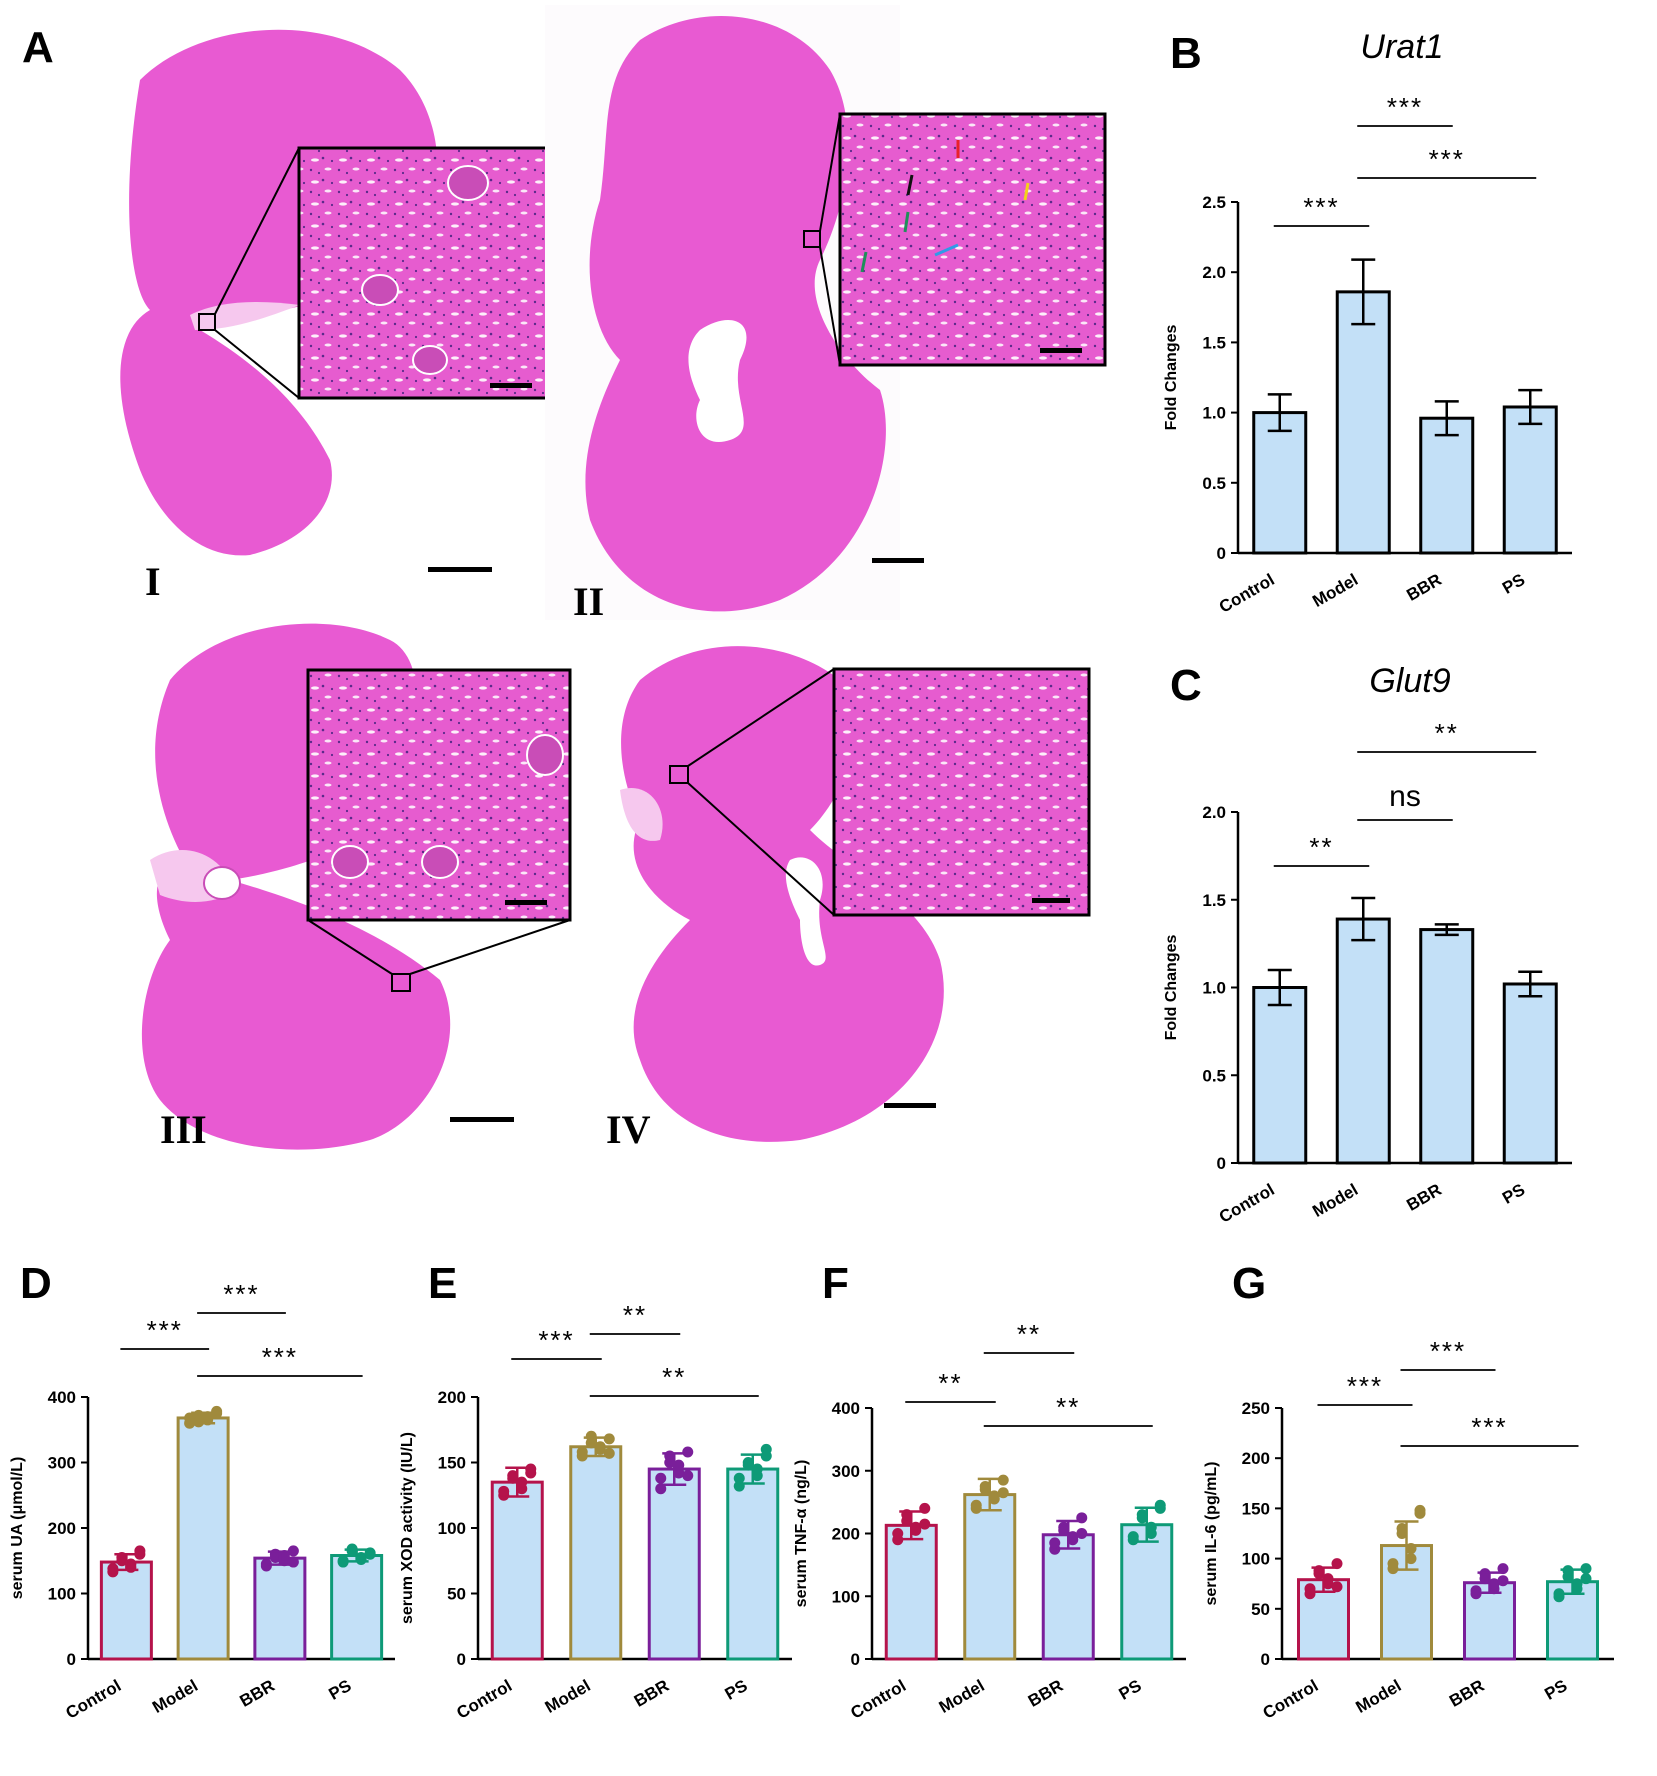 Image resolution: width=1657 pixels, height=1776 pixels. I want to click on y-tick-label: 2.0, so click(1214, 812).